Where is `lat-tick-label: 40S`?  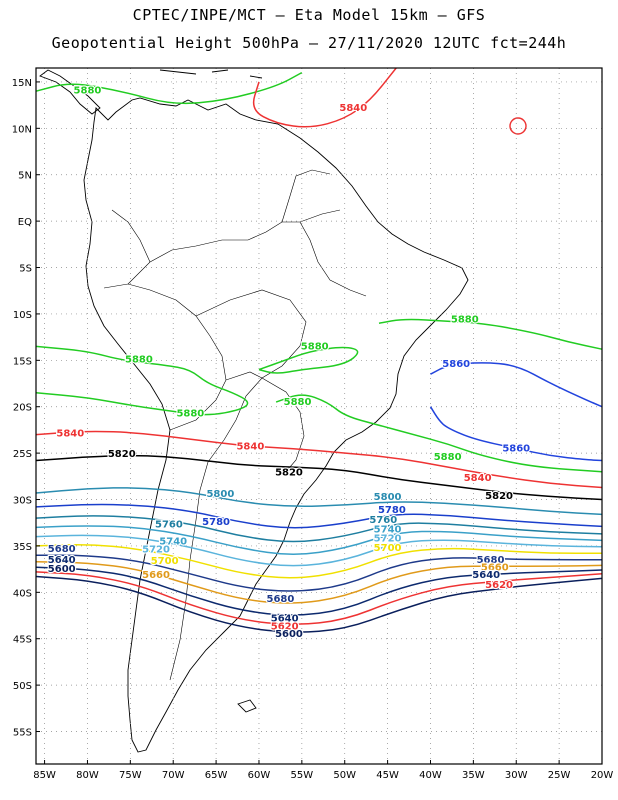
lat-tick-label: 40S is located at coordinates (22, 593).